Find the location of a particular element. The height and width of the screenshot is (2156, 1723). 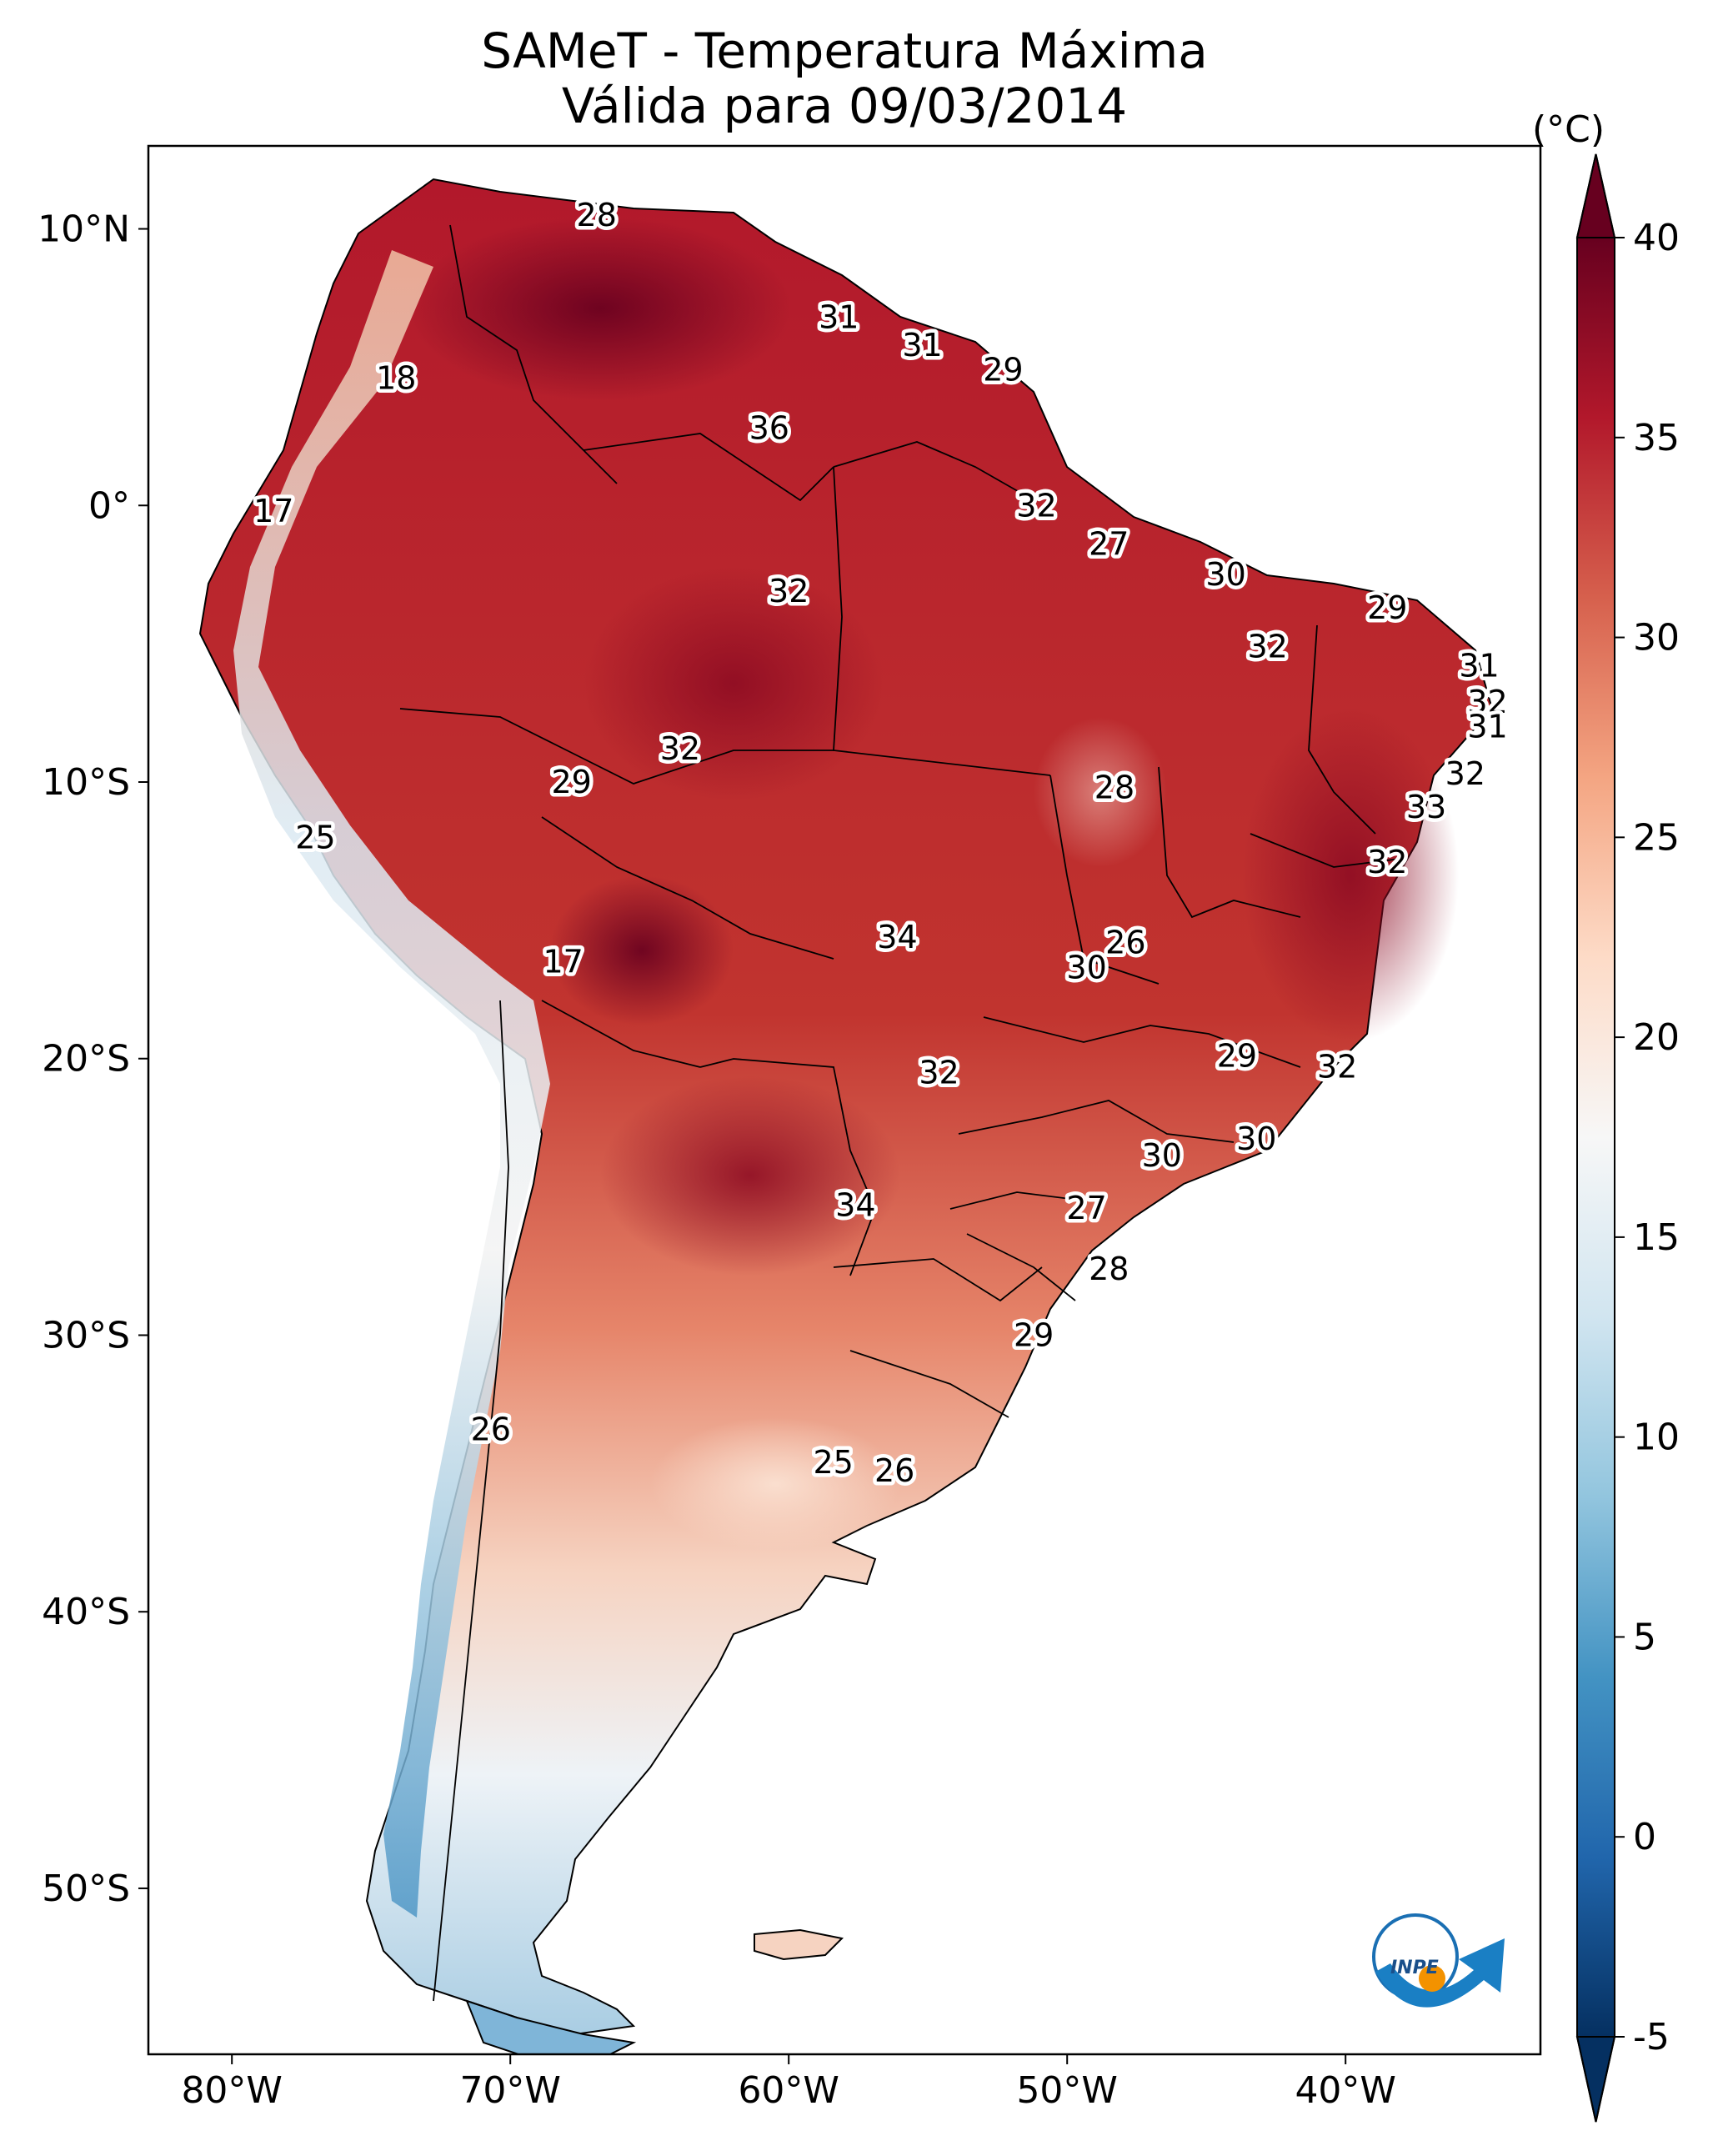

x-tick-label: 80°W is located at coordinates (232, 2090).